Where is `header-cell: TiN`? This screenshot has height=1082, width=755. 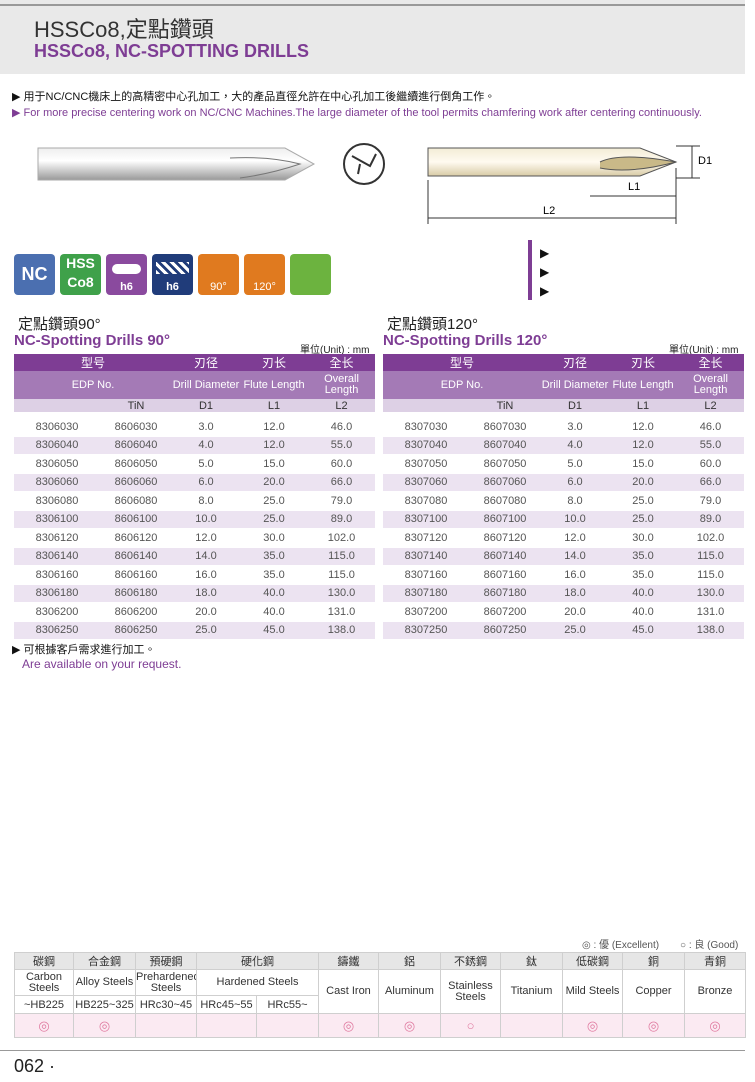 header-cell: TiN is located at coordinates (505, 405).